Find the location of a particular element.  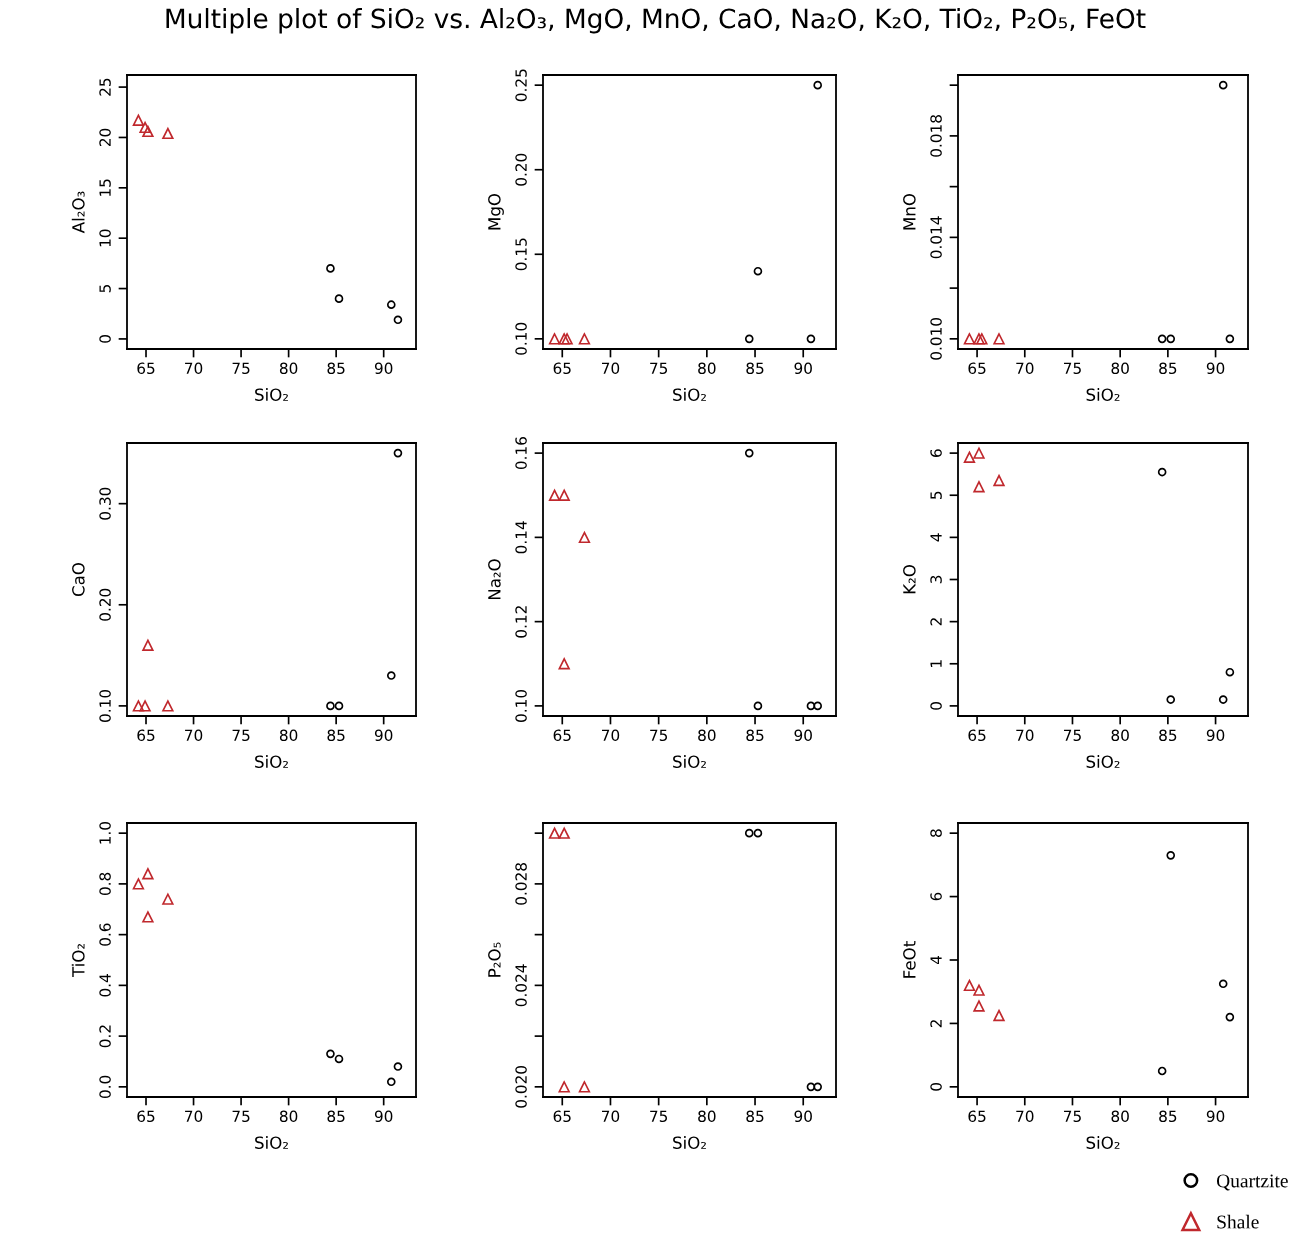

y-axis-title: Na₂O is located at coordinates (494, 579).